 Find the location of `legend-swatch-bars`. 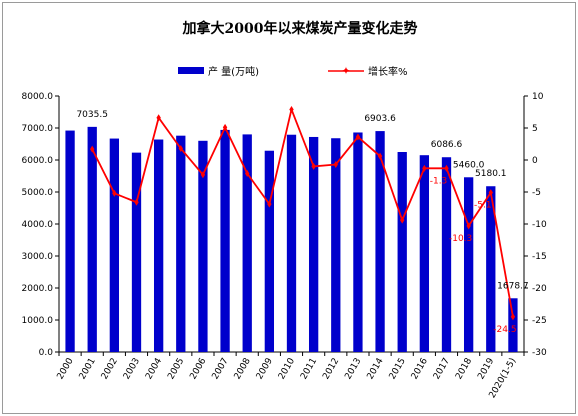

legend-swatch-bars is located at coordinates (191, 70).